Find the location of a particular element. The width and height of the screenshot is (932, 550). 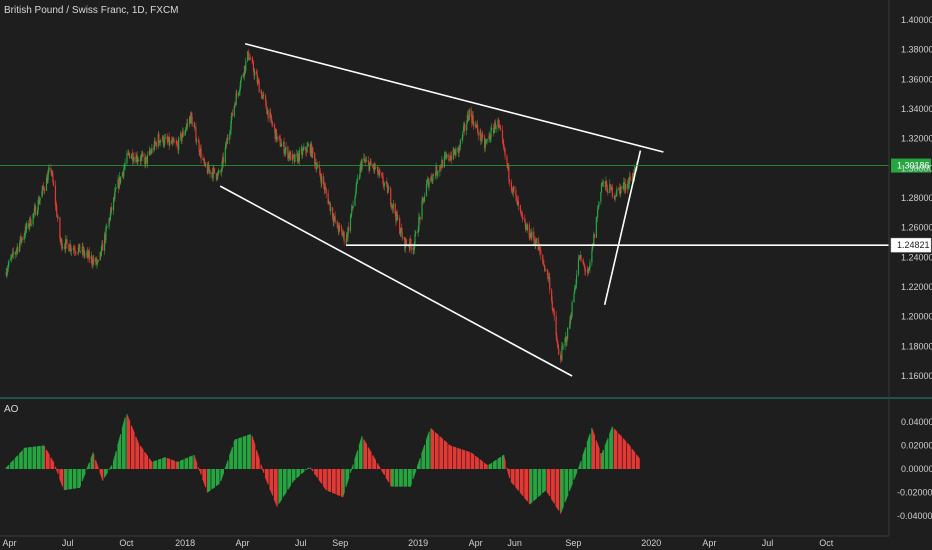

ao-tick-label: -0.04000 is located at coordinates (914, 516).